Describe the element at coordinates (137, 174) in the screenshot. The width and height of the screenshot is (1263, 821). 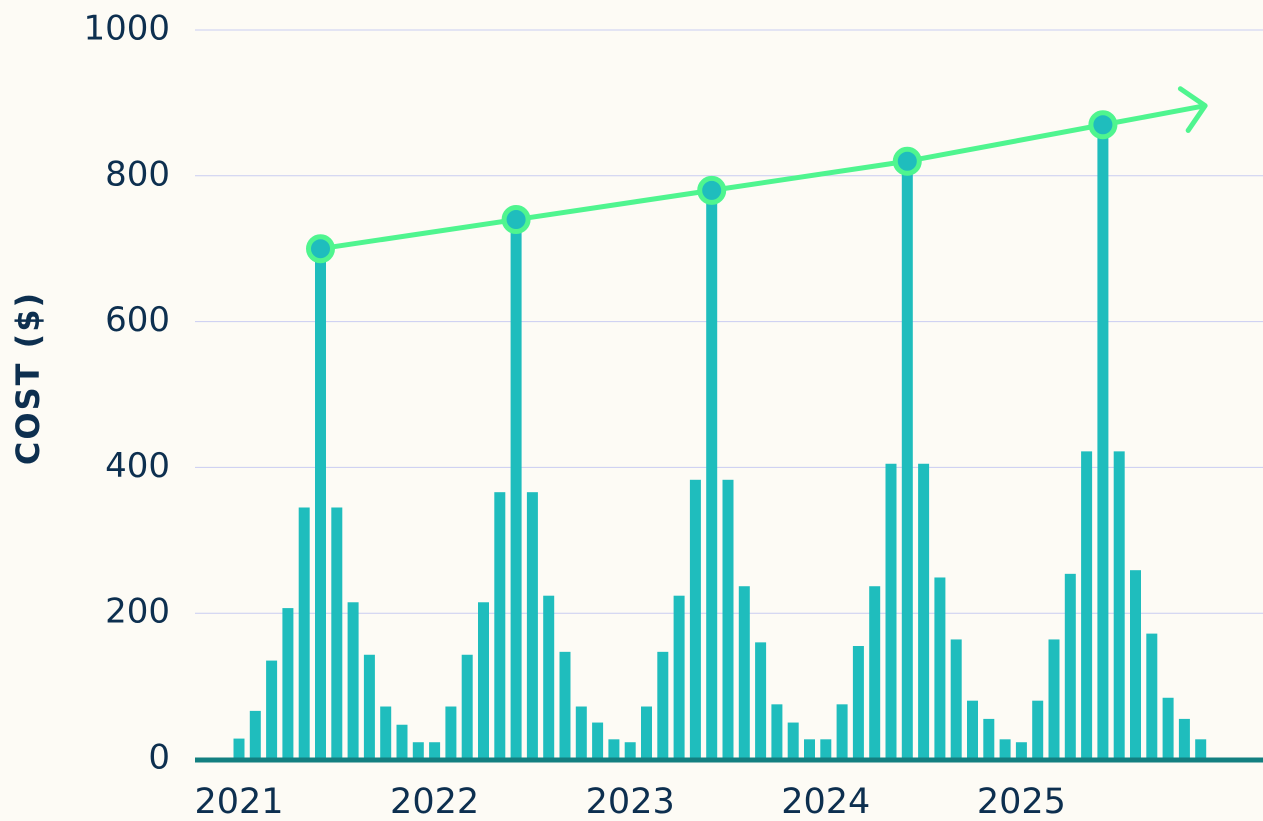
I see `y-tick-label: 800` at that location.